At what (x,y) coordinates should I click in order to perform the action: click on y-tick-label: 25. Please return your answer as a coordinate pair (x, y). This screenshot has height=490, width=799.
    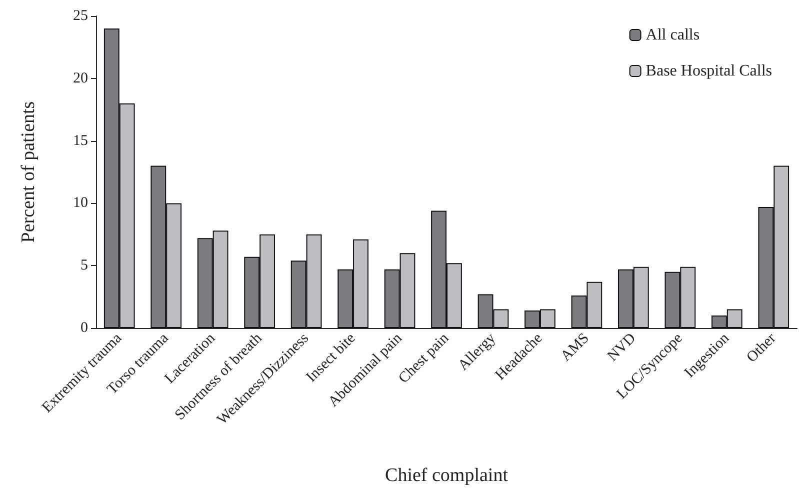
    Looking at the image, I should click on (80, 16).